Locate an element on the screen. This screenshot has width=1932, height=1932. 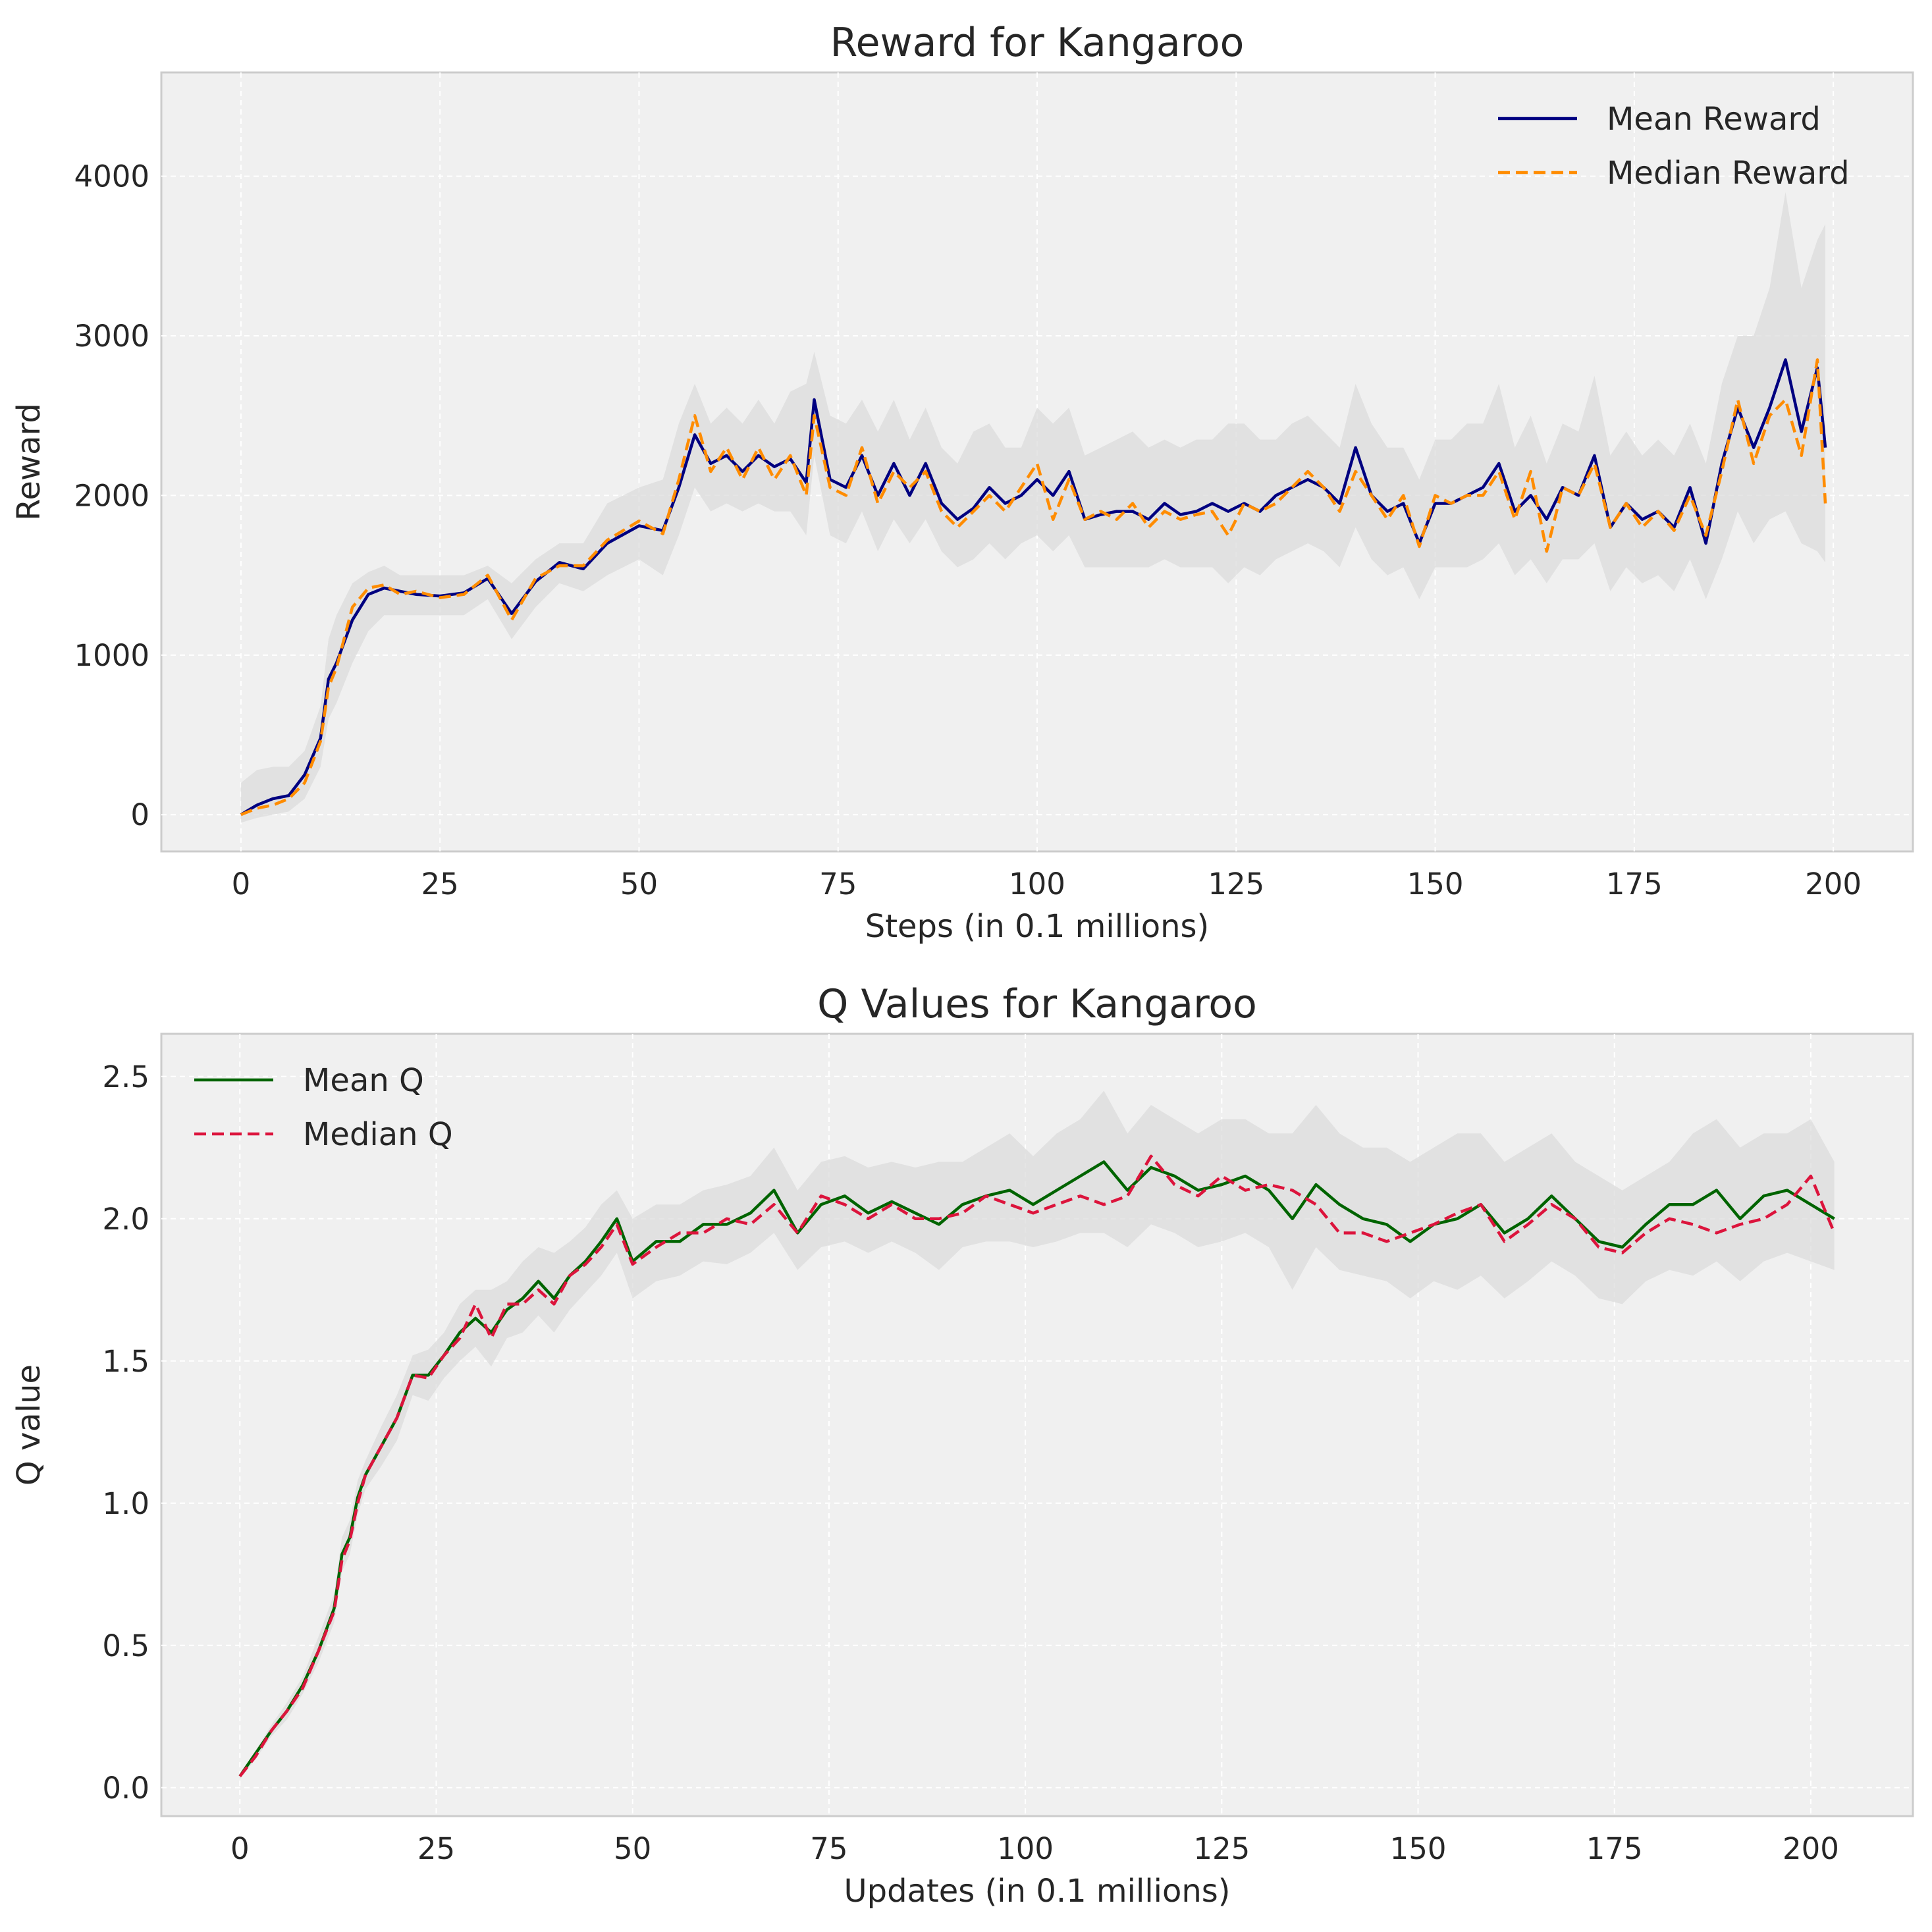
y-tick-label: 0.0 is located at coordinates (125, 1788).